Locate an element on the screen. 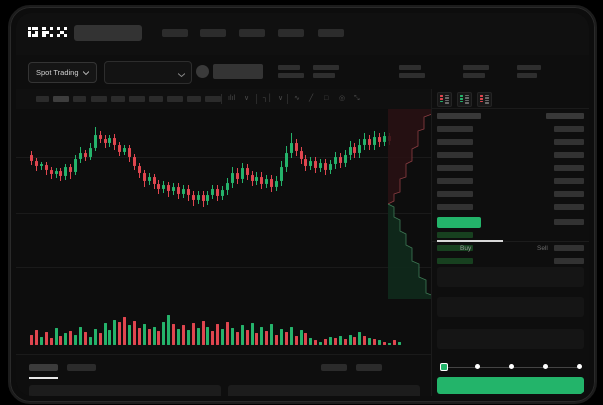  line-tool-icon: ∿ is located at coordinates (297, 98).